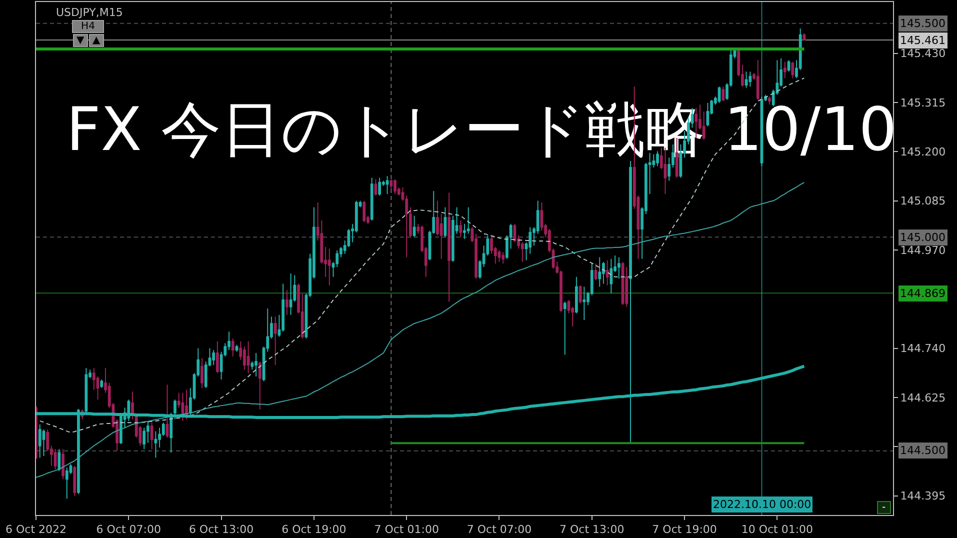 This screenshot has width=957, height=538. Describe the element at coordinates (923, 23) in the screenshot. I see `ref-line-label: 145.500` at that location.